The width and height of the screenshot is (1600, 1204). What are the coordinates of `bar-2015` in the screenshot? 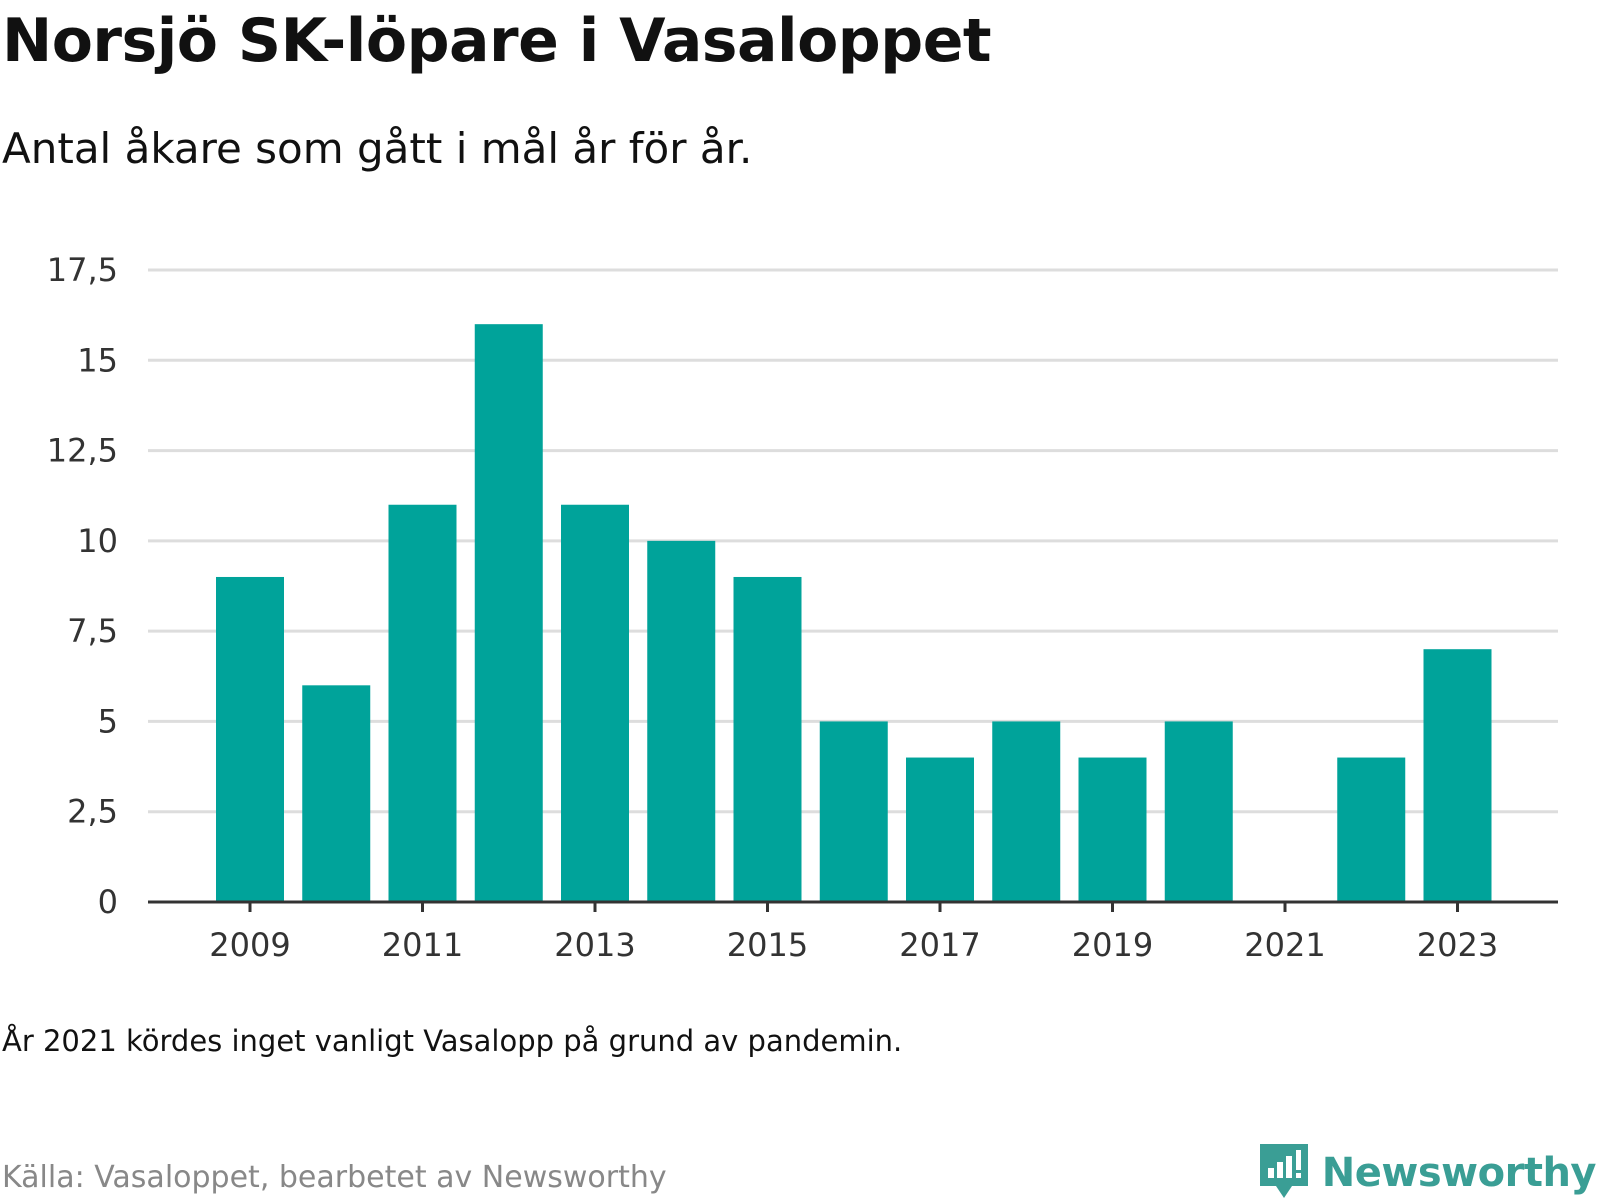 It's located at (767, 739).